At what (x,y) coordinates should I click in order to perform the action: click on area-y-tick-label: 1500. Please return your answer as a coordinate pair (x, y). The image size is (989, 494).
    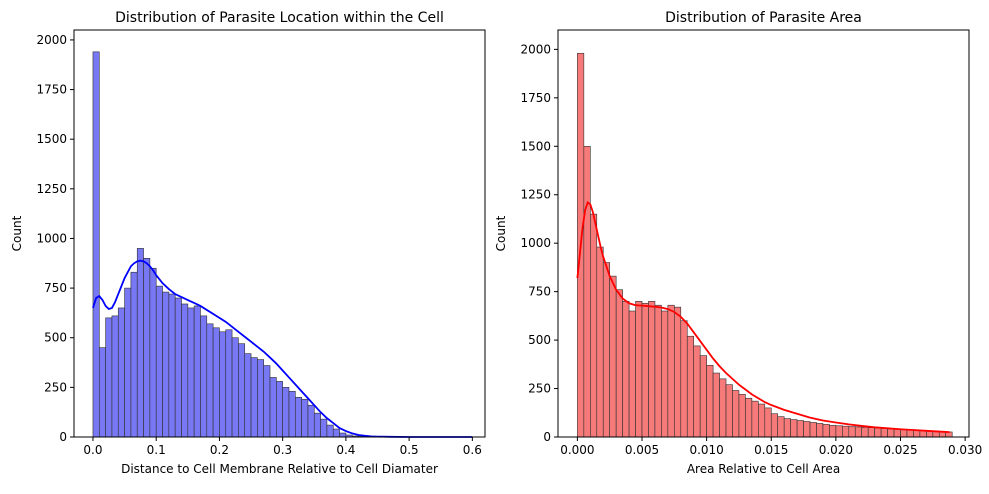
    Looking at the image, I should click on (535, 146).